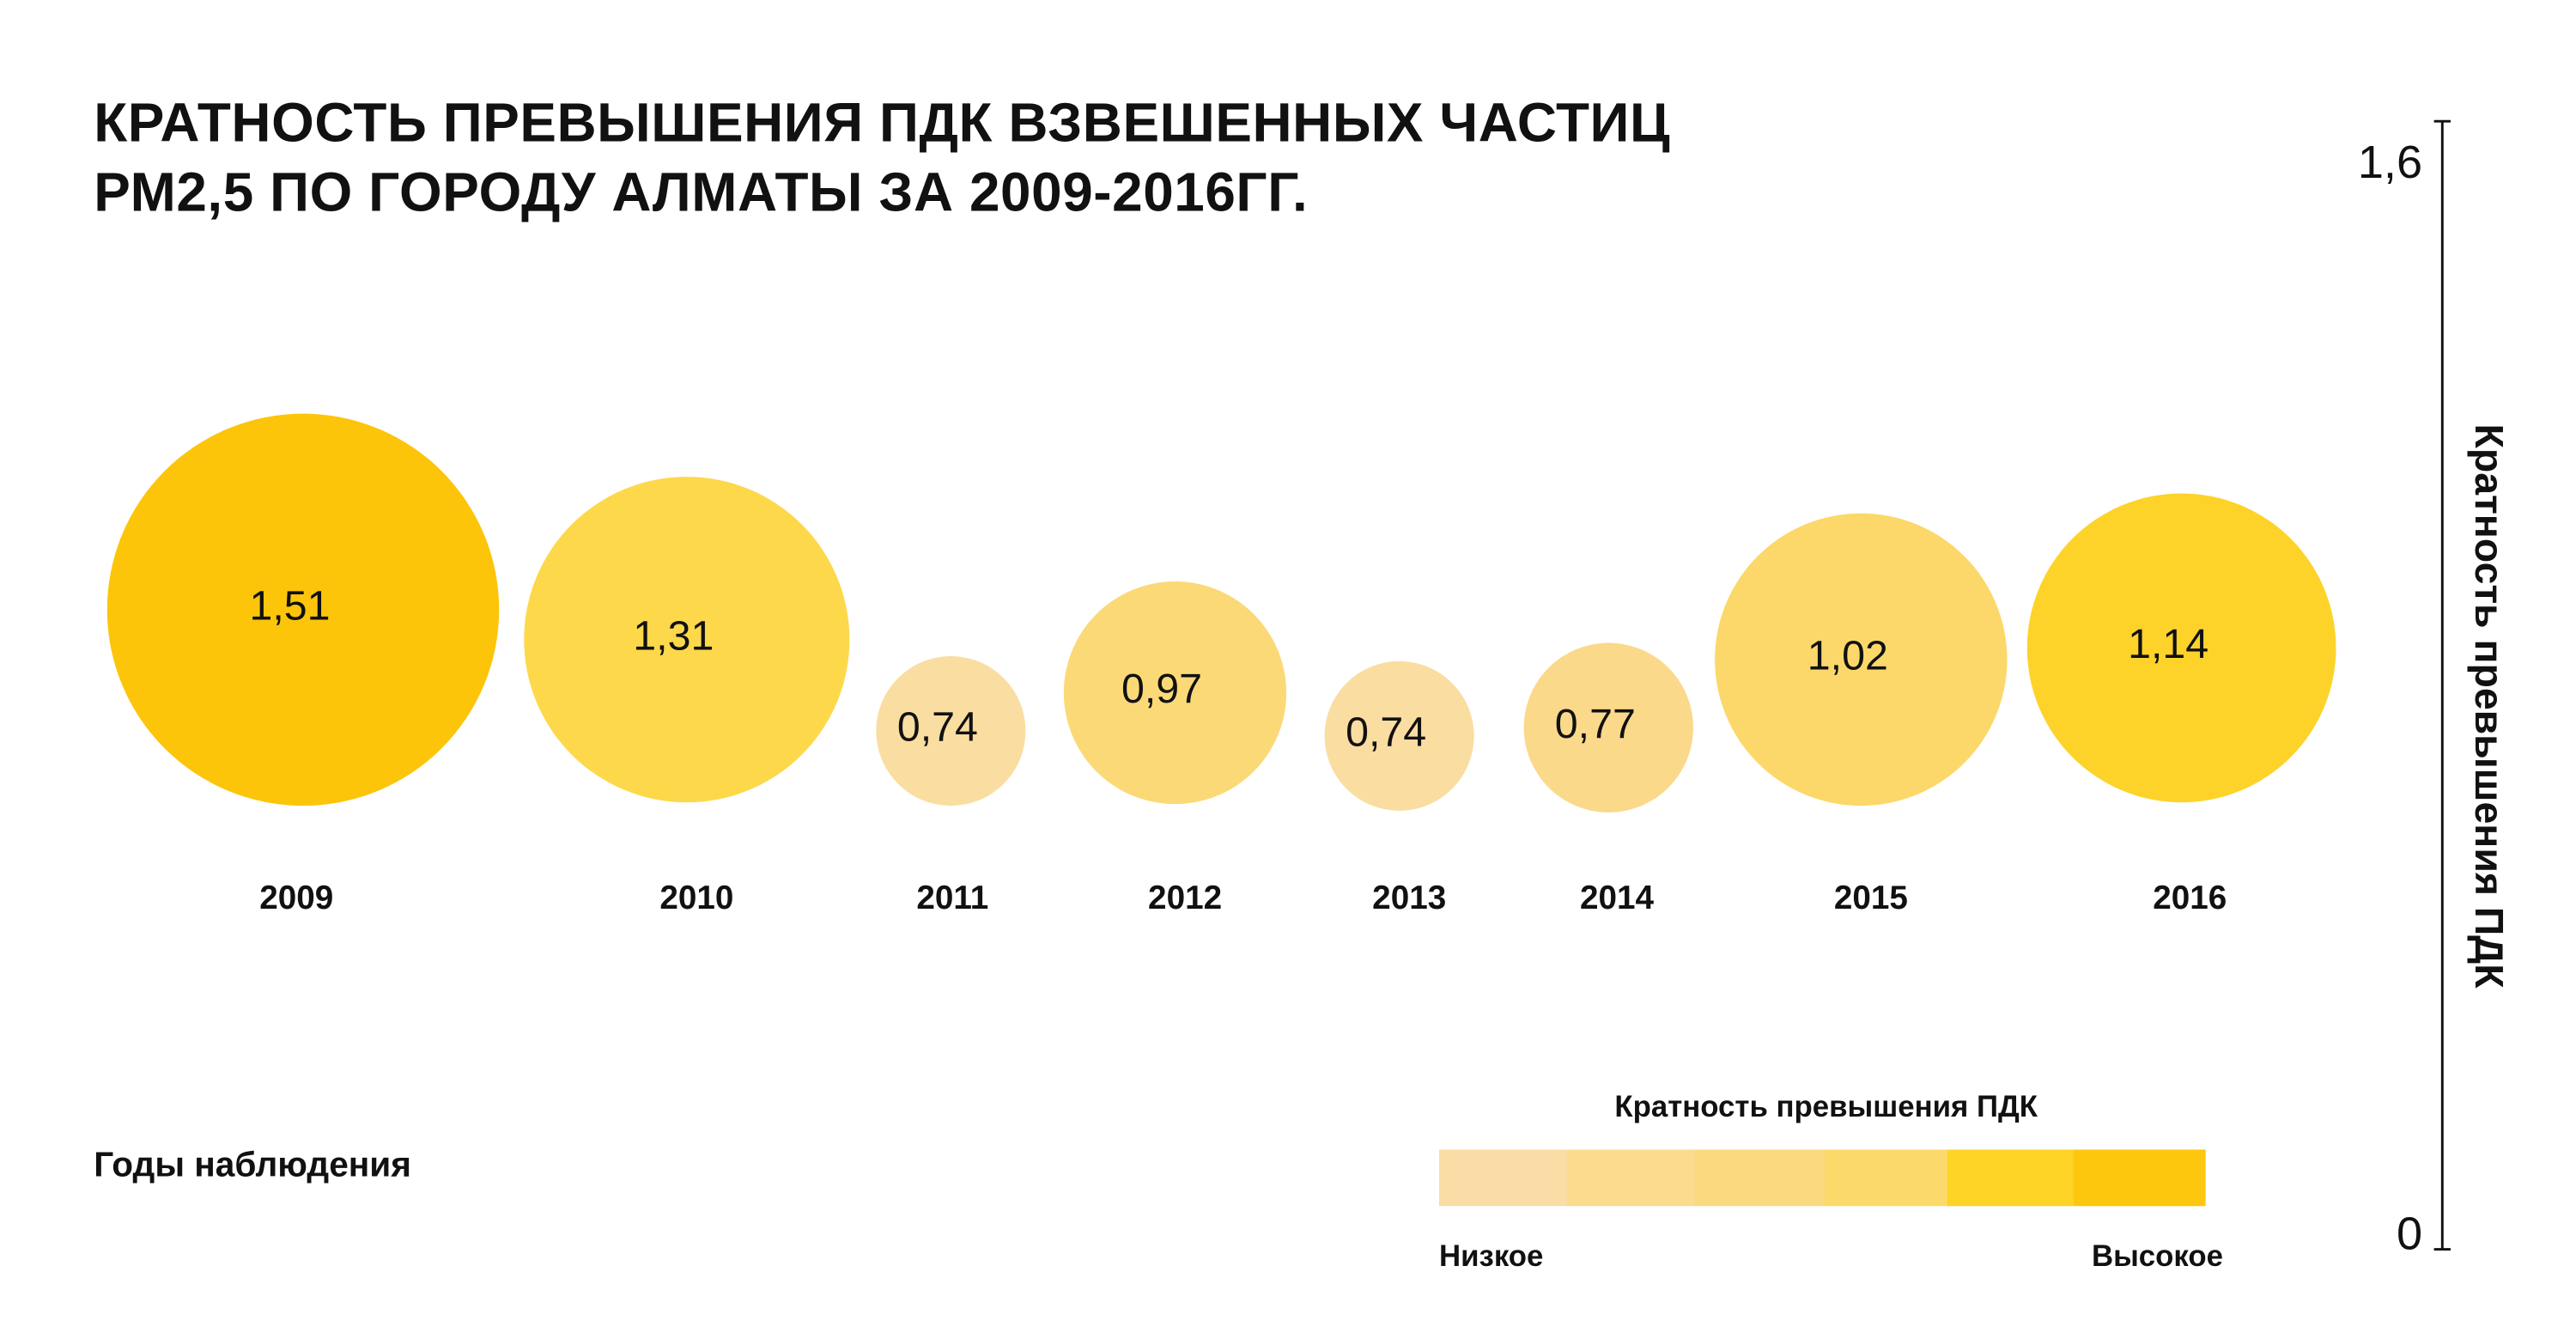  Describe the element at coordinates (1386, 732) in the screenshot. I see `data-label-2013: 0,74` at that location.